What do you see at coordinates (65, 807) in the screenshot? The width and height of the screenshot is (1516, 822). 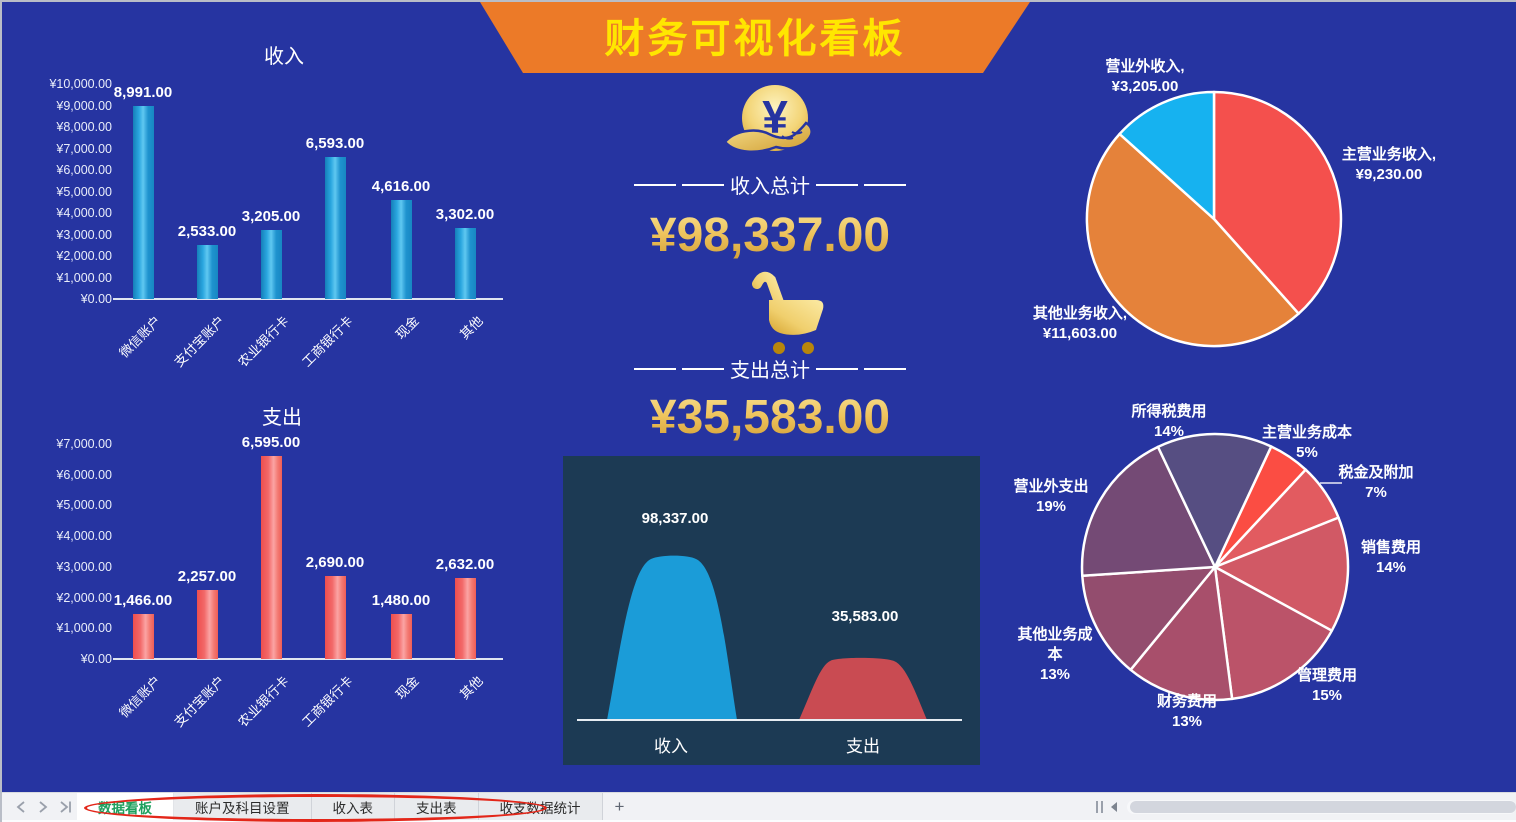 I see `chevron-last-icon` at bounding box center [65, 807].